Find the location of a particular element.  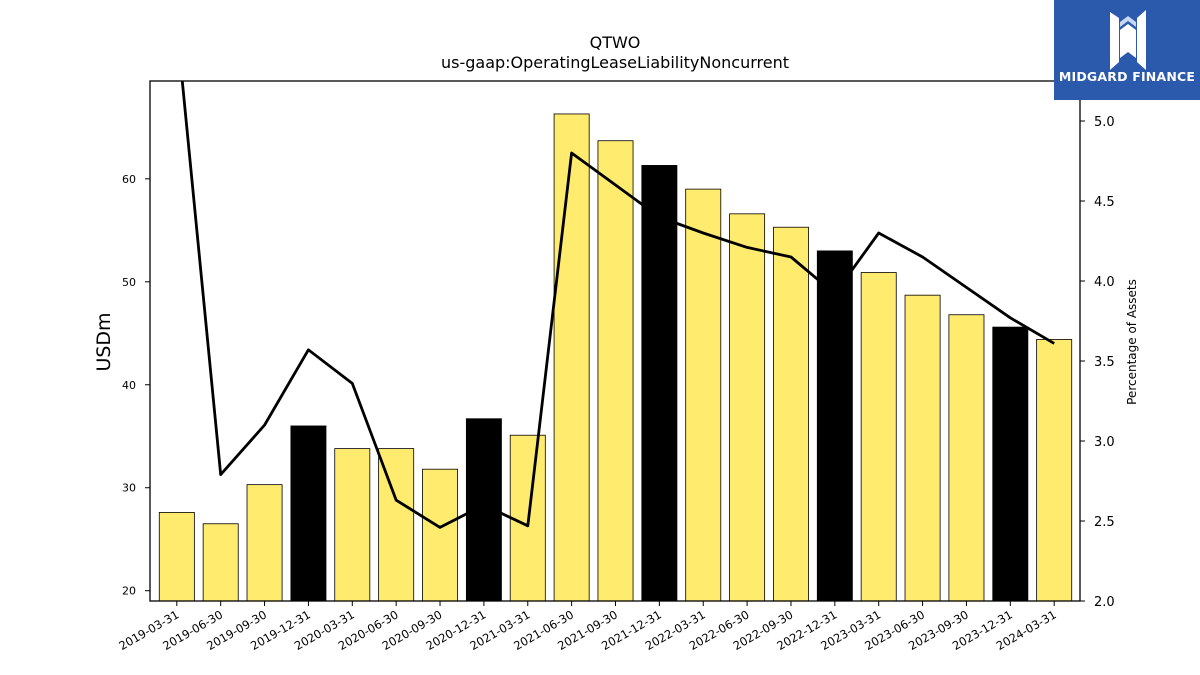

y2-tick-label: 3.0 is located at coordinates (1104, 442).